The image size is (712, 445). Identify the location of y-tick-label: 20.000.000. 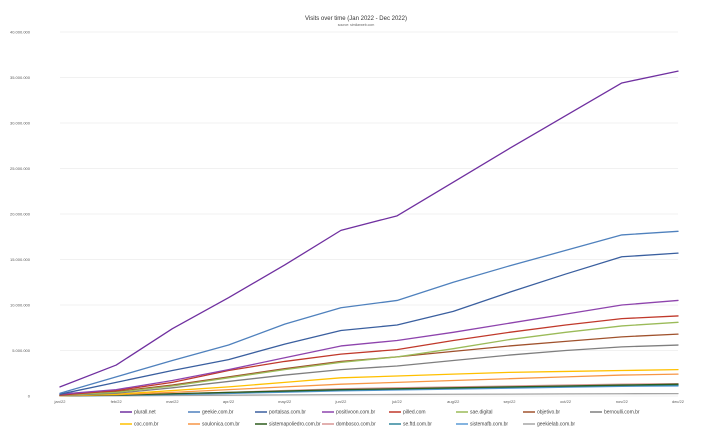
(20, 214).